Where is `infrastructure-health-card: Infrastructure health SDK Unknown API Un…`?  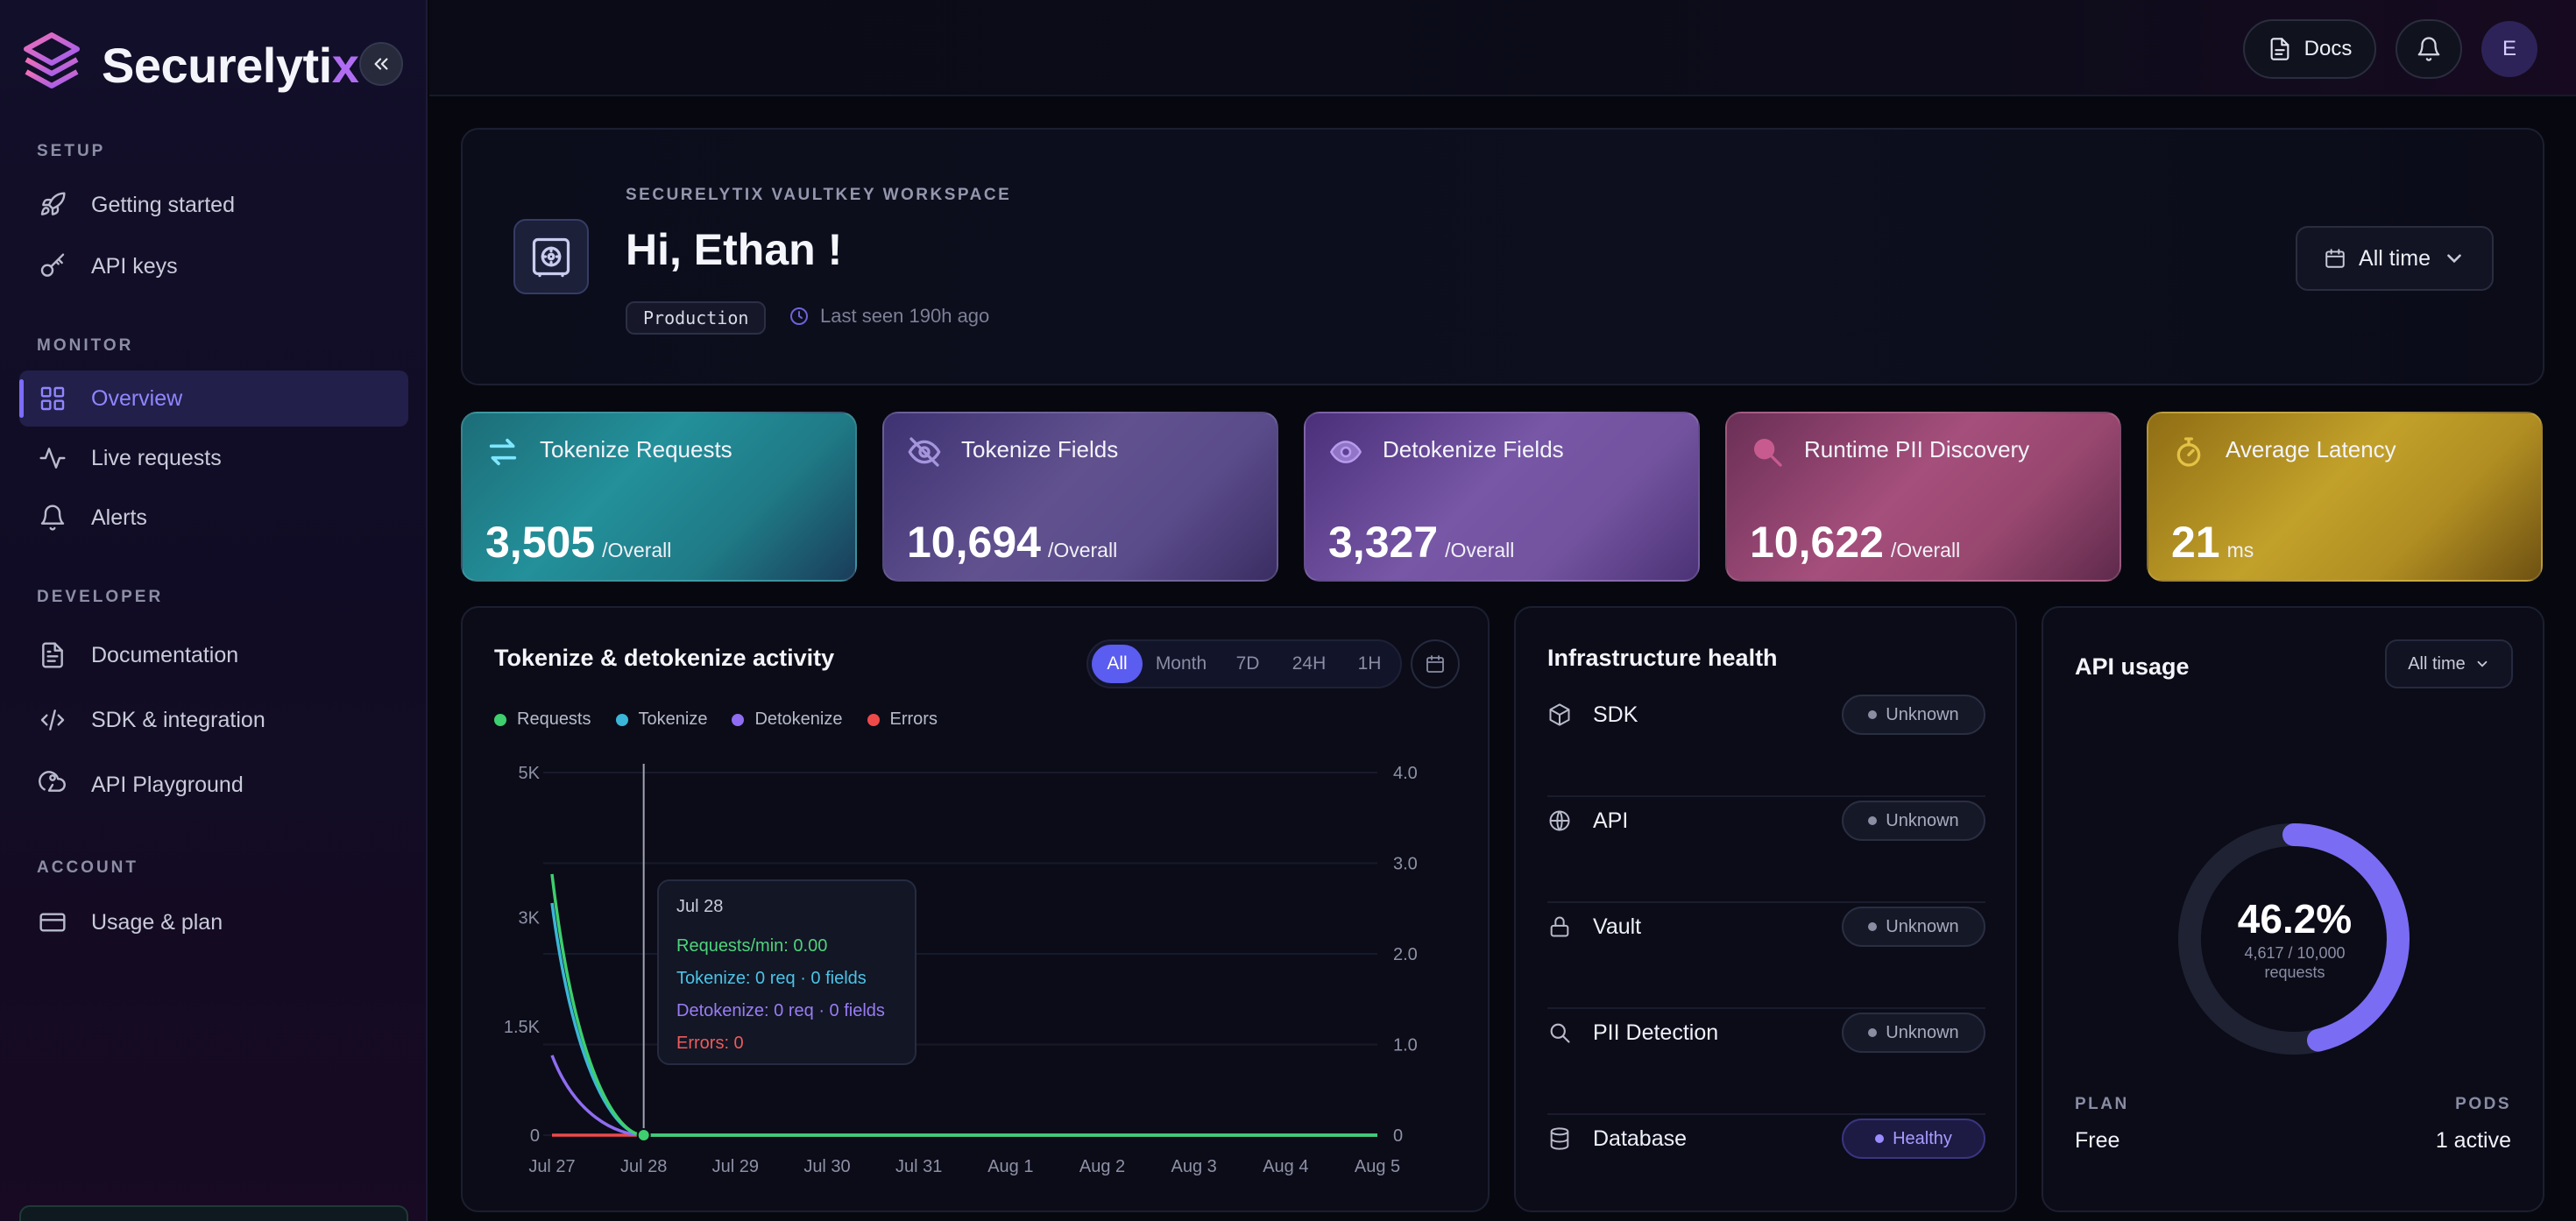 infrastructure-health-card: Infrastructure health SDK Unknown API Un… is located at coordinates (1765, 909).